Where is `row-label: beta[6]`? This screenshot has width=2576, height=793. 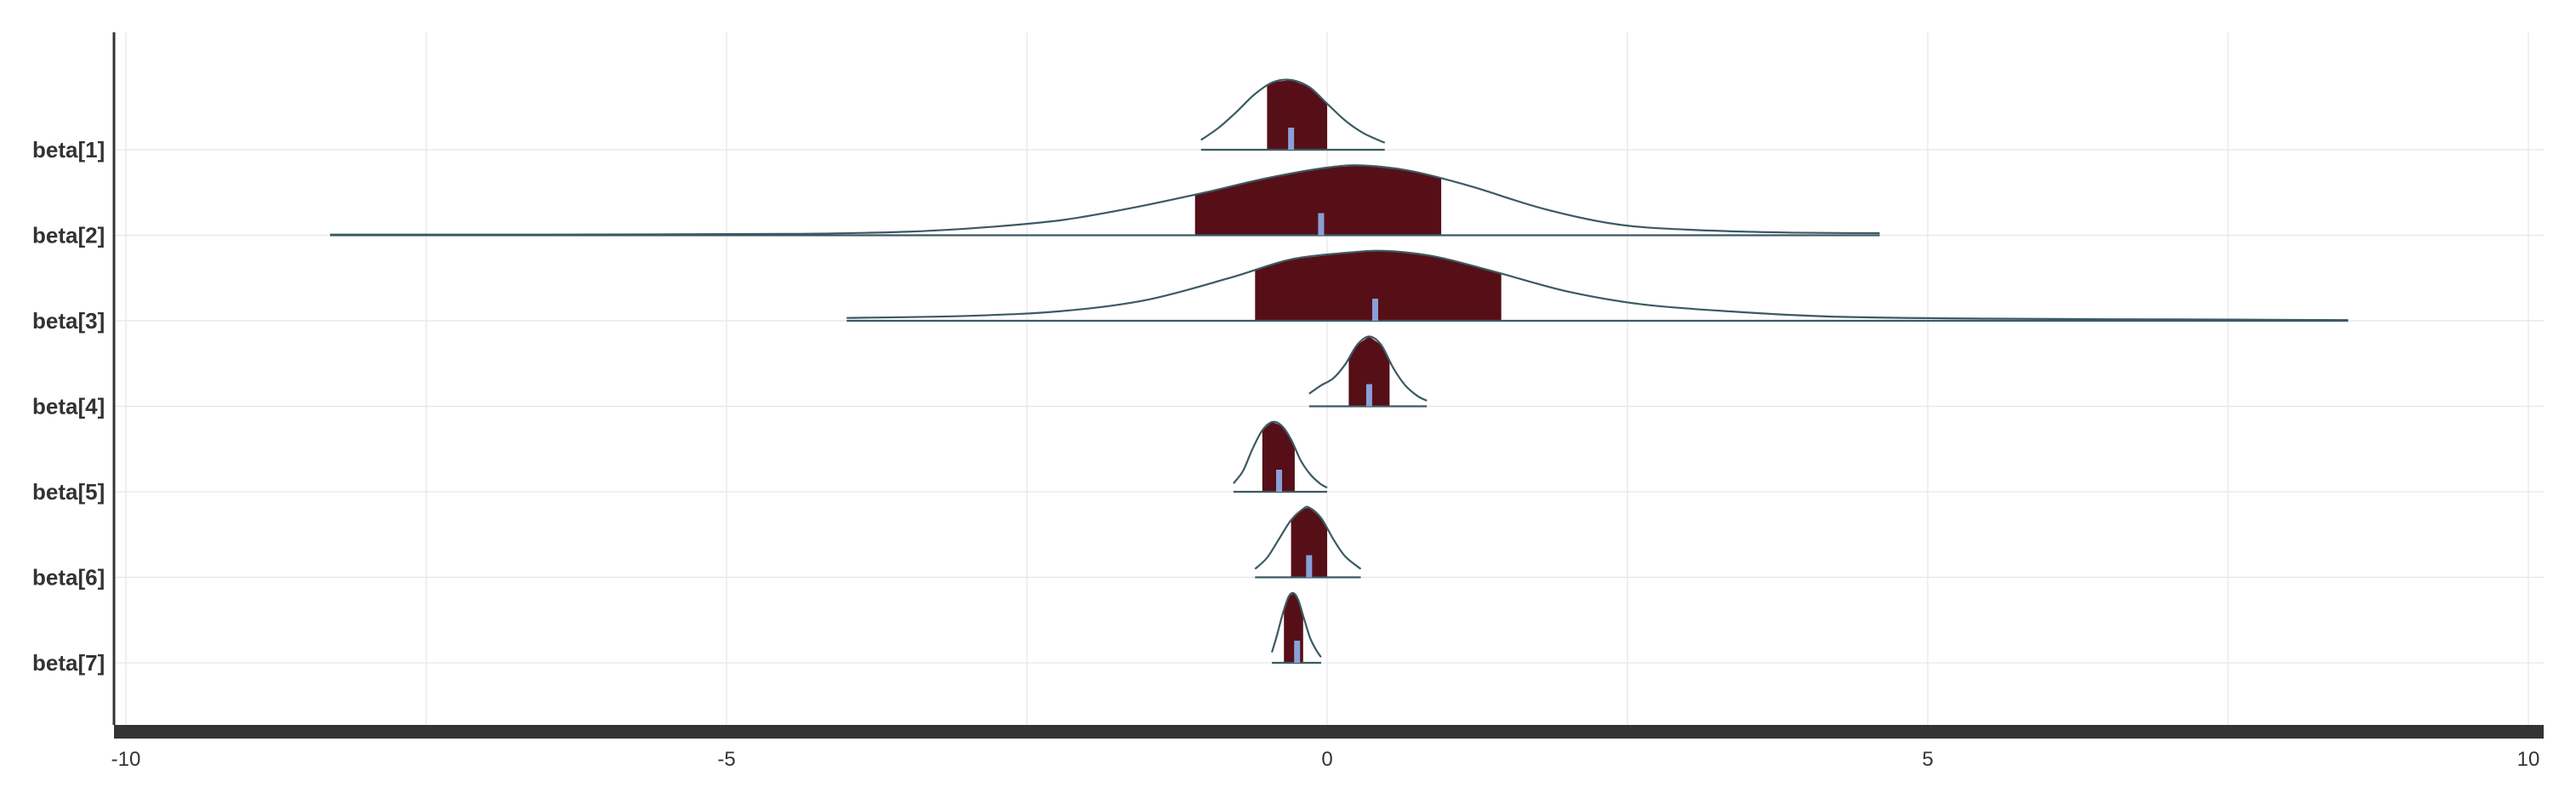 row-label: beta[6] is located at coordinates (68, 577).